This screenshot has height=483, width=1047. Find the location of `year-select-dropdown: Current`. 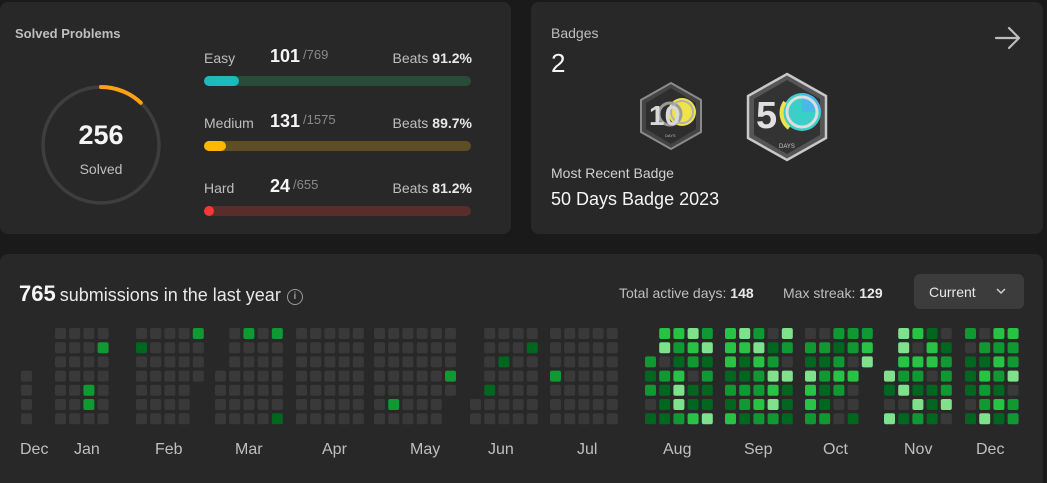

year-select-dropdown: Current is located at coordinates (969, 291).